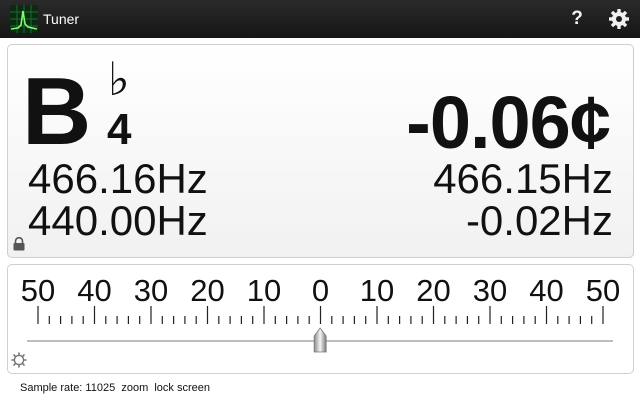  What do you see at coordinates (508, 122) in the screenshot?
I see `cents-deviation: -0.06¢` at bounding box center [508, 122].